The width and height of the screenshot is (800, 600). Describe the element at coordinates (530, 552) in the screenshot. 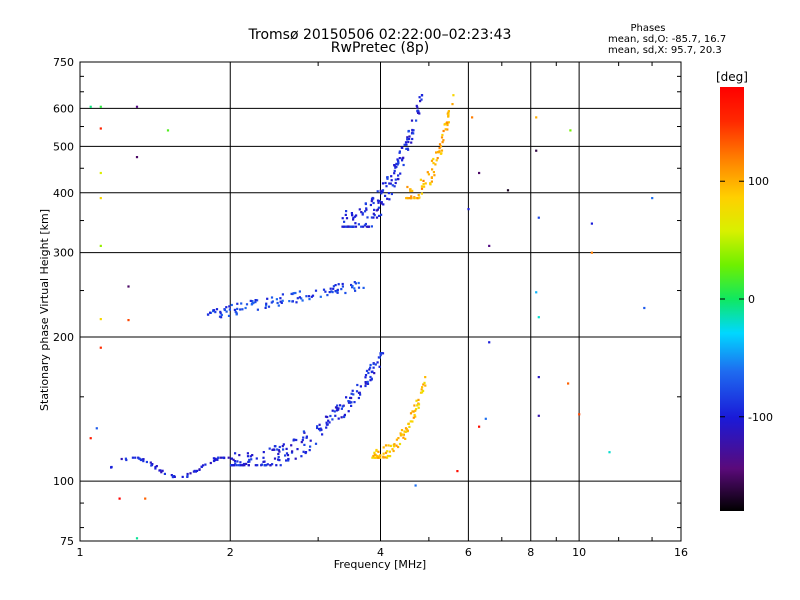

I see `x-tick-label: 8` at that location.